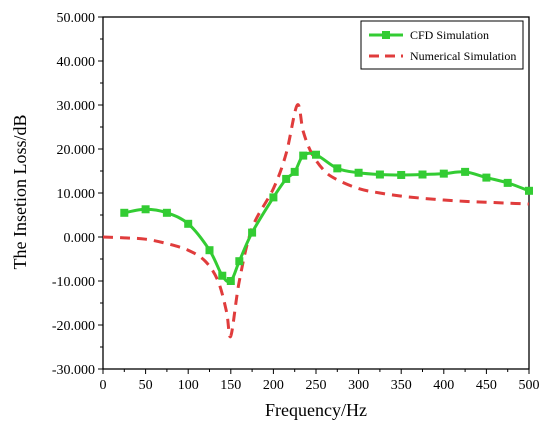 The image size is (550, 424). What do you see at coordinates (73, 282) in the screenshot?
I see `y-tick-label: -10.000` at bounding box center [73, 282].